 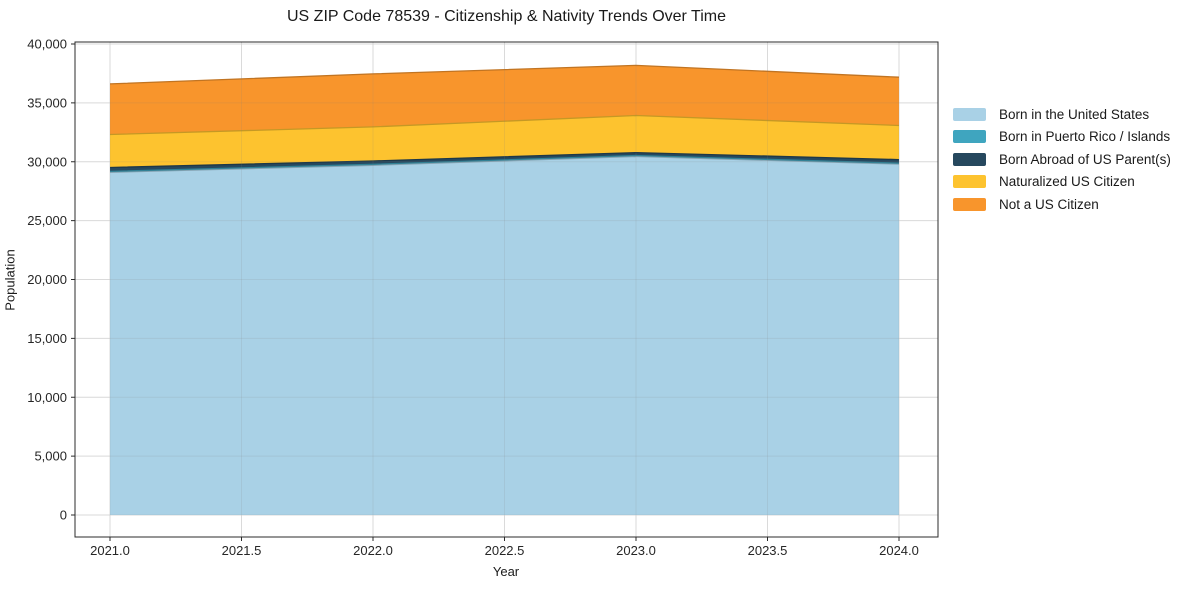 What do you see at coordinates (504, 100) in the screenshot?
I see `area-not-a-us-citizen` at bounding box center [504, 100].